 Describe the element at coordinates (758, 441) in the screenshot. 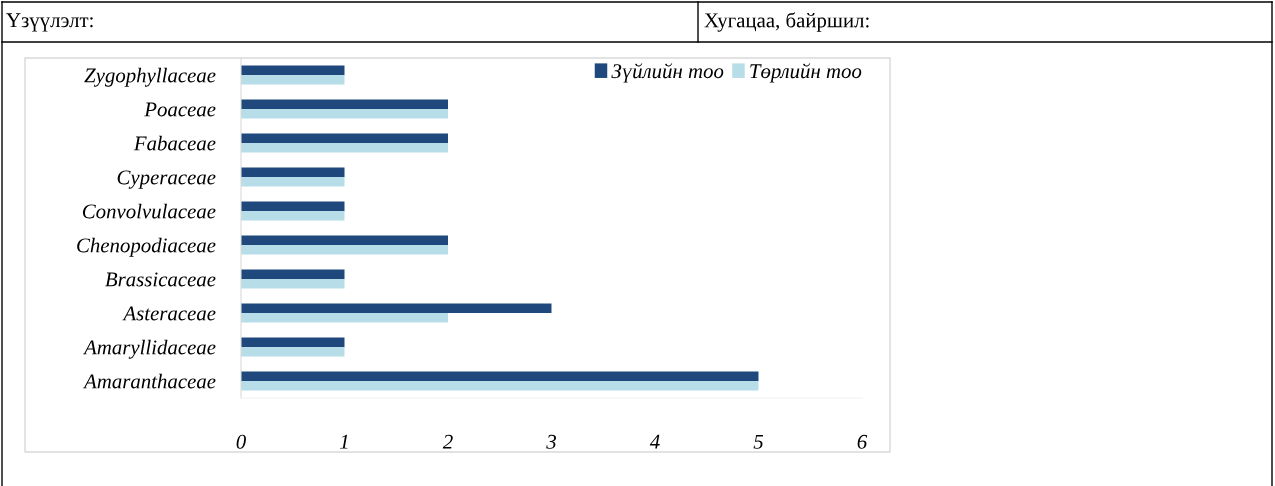

I see `x-tick-label: 5` at that location.